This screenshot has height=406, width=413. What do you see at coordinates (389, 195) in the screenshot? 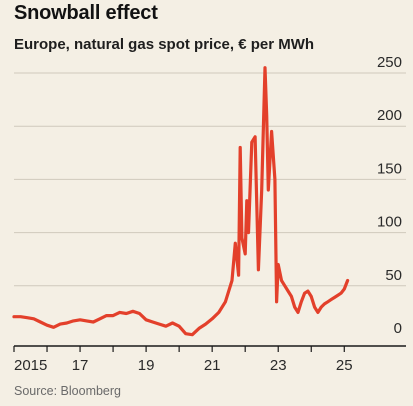
I see `y-axis-ticks: 0 50 100 150 200 250` at bounding box center [389, 195].